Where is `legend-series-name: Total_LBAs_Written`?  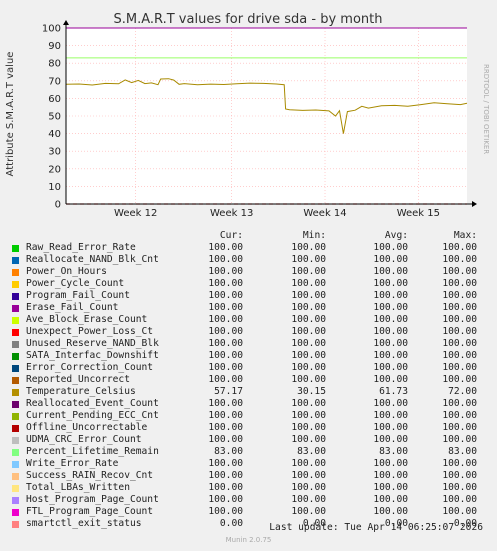 legend-series-name: Total_LBAs_Written is located at coordinates (78, 487).